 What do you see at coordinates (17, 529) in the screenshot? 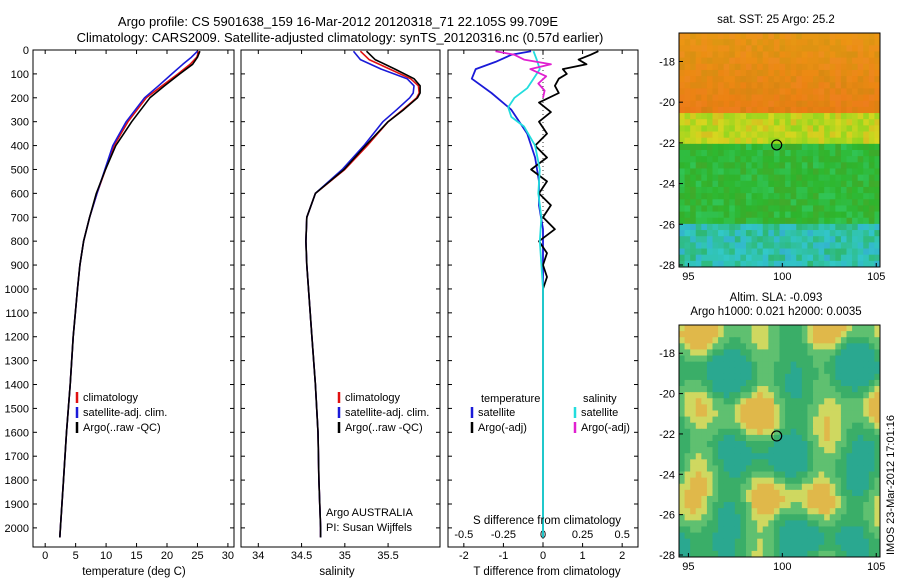
I see `depth-tick-label: 2000` at bounding box center [17, 529].